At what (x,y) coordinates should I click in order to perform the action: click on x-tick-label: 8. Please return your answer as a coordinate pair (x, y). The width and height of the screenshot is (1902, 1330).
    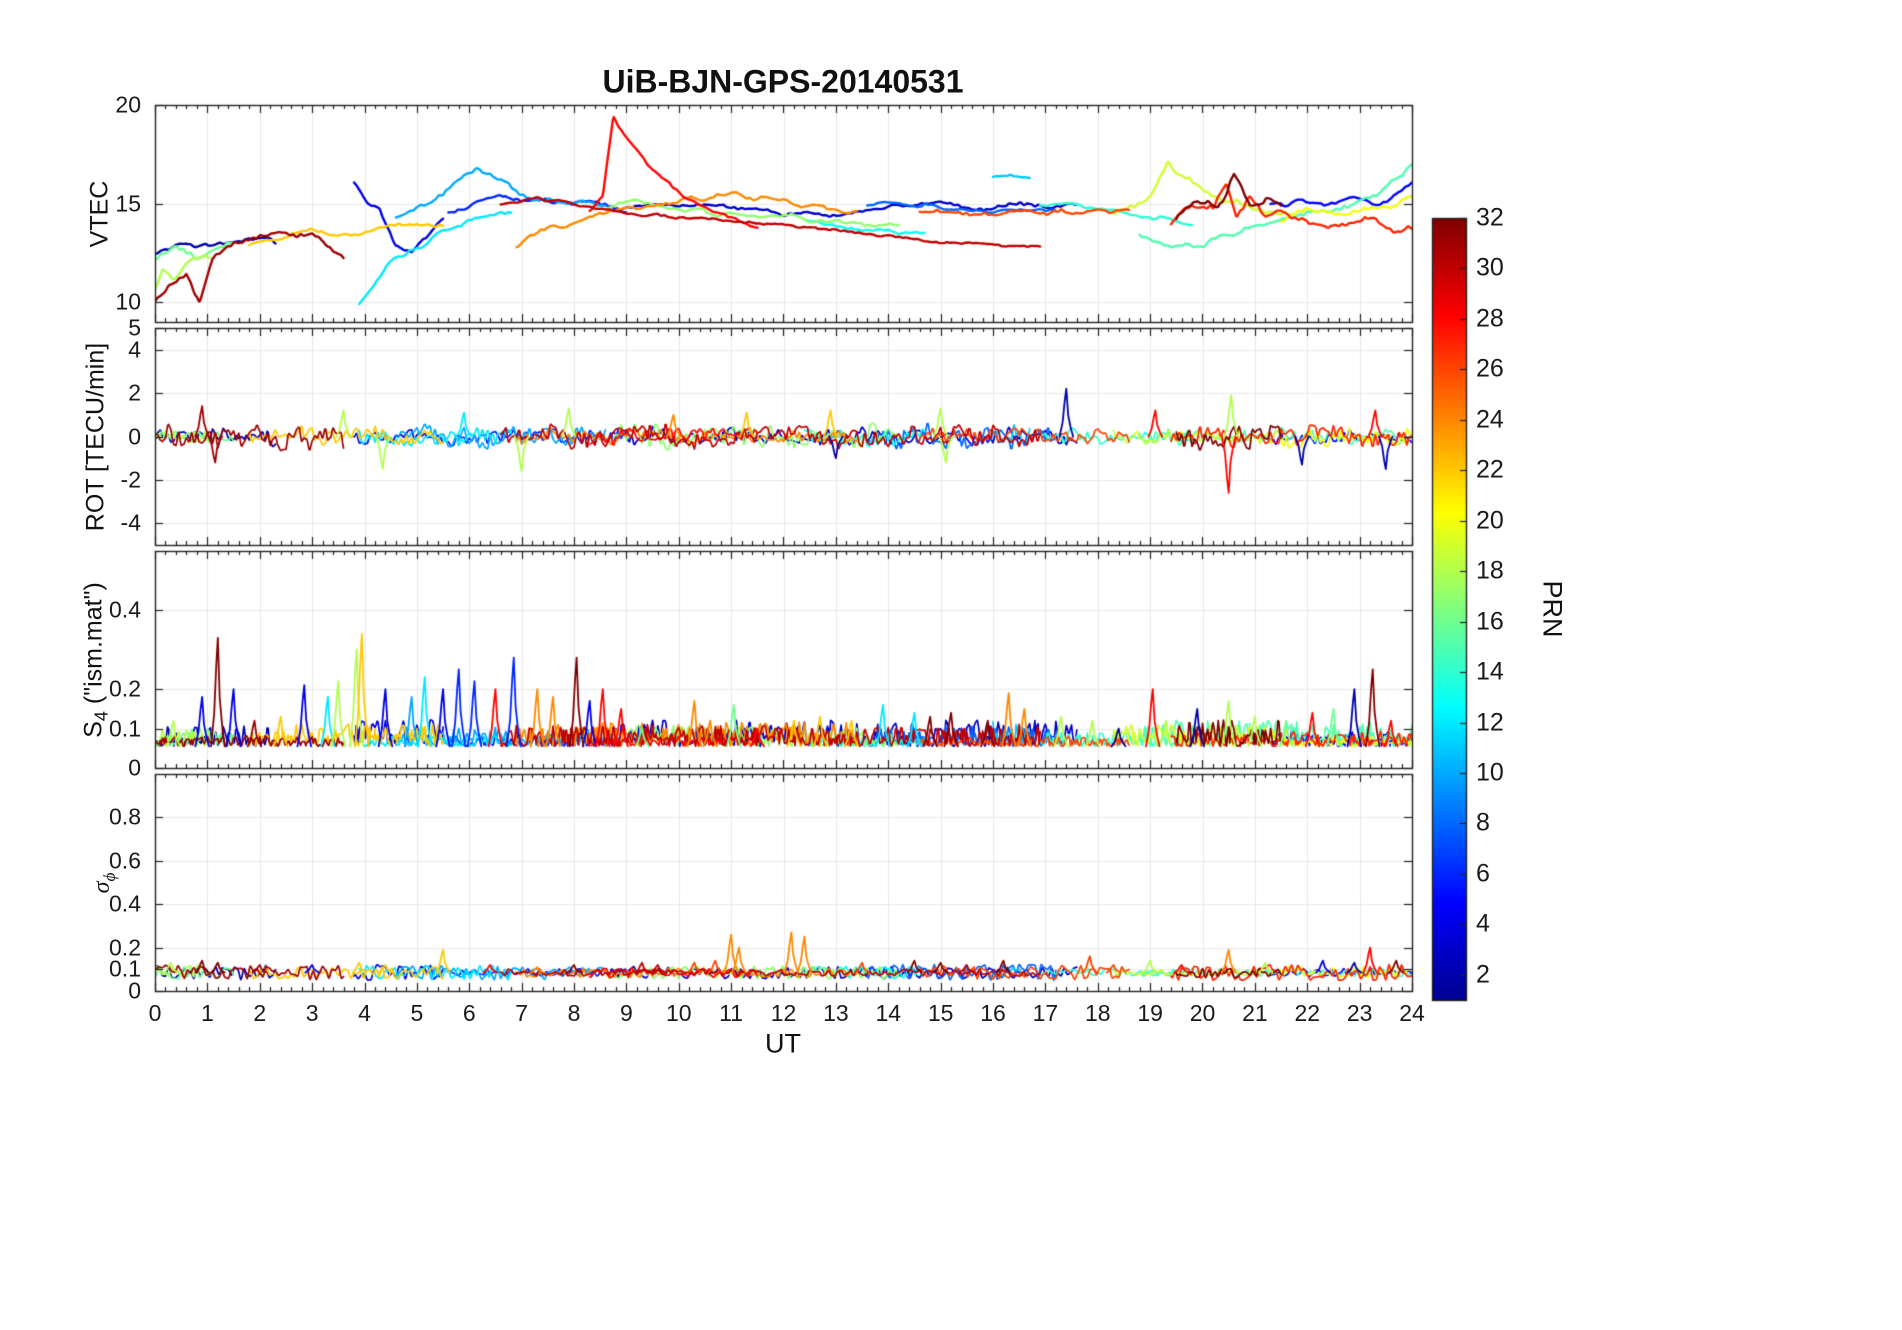
    Looking at the image, I should click on (574, 1013).